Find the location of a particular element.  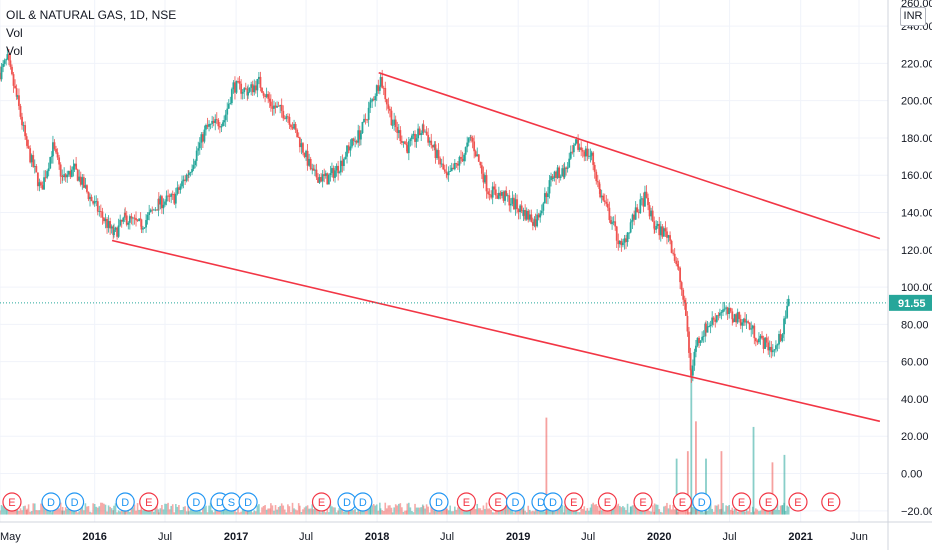

currency-label: INR is located at coordinates (913, 16).